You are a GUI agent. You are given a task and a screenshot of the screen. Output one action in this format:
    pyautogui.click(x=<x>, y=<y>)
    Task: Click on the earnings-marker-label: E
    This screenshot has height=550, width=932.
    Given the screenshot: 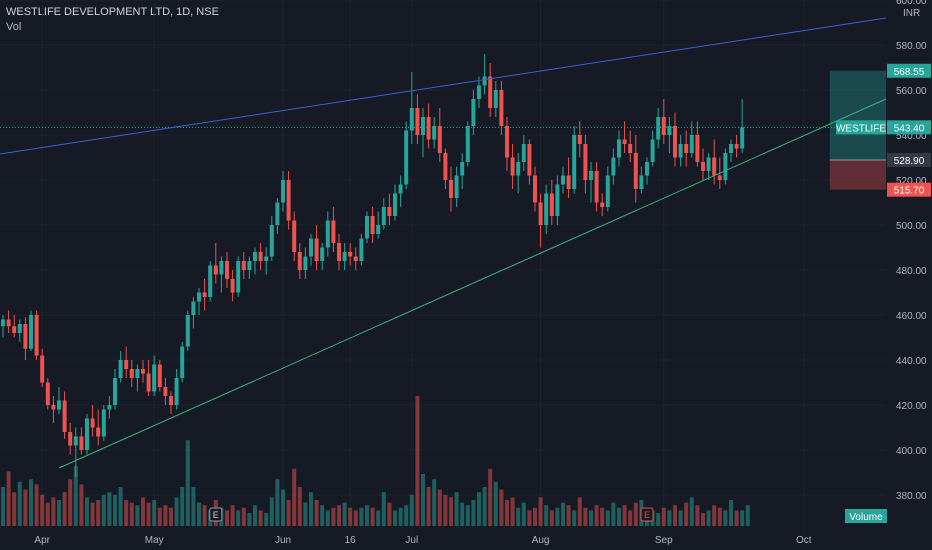 What is the action you would take?
    pyautogui.click(x=216, y=515)
    